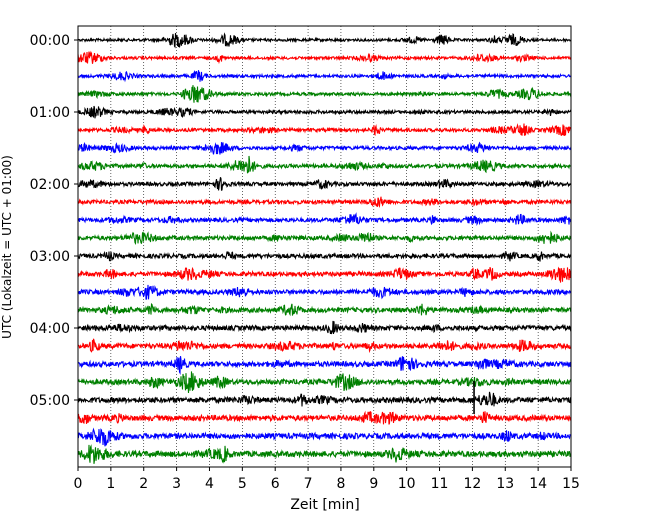 The width and height of the screenshot is (650, 520). Describe the element at coordinates (7, 247) in the screenshot. I see `y-axis-label: UTC (Lokalzeit = UTC + 01:00)` at that location.